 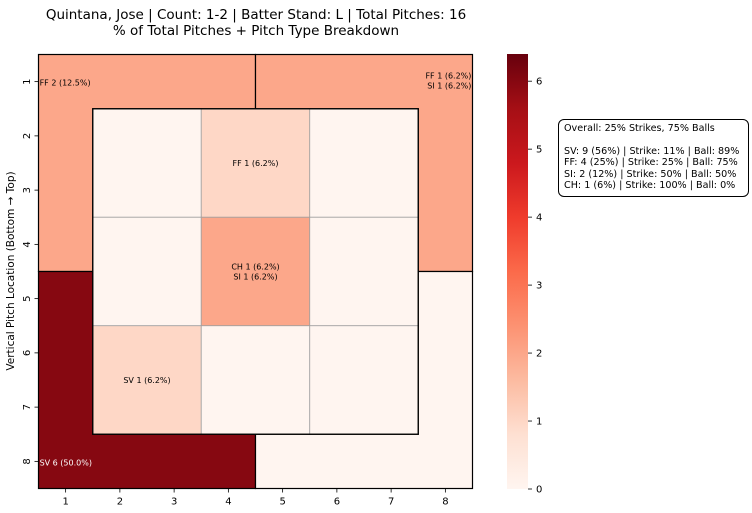 What do you see at coordinates (539, 354) in the screenshot?
I see `colorbar-tick-label: 2` at bounding box center [539, 354].